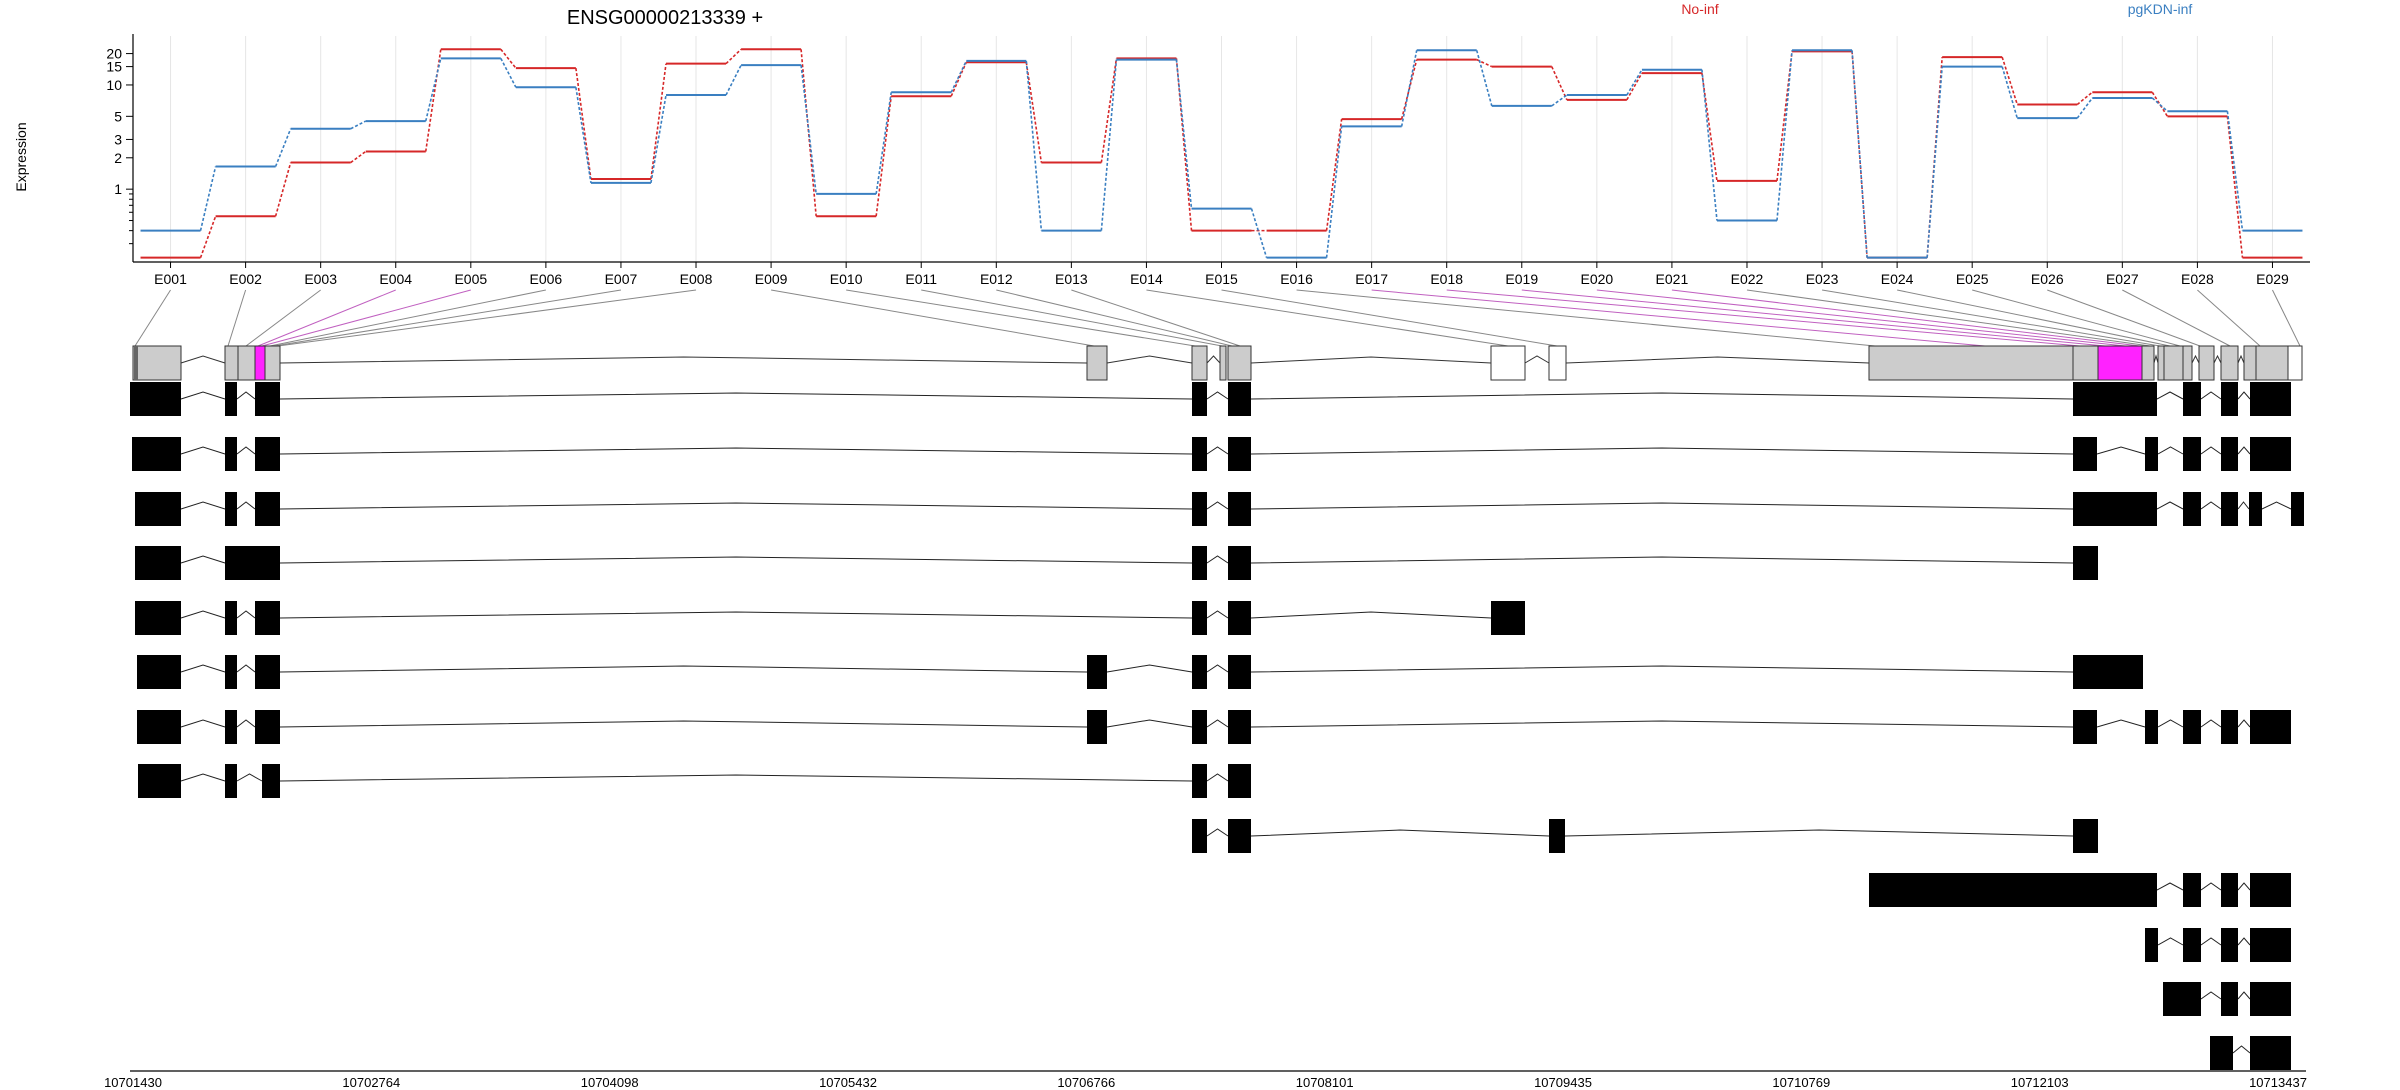 The width and height of the screenshot is (2400, 1090). What do you see at coordinates (1897, 279) in the screenshot?
I see `x-tick-label-e024: E024` at bounding box center [1897, 279].